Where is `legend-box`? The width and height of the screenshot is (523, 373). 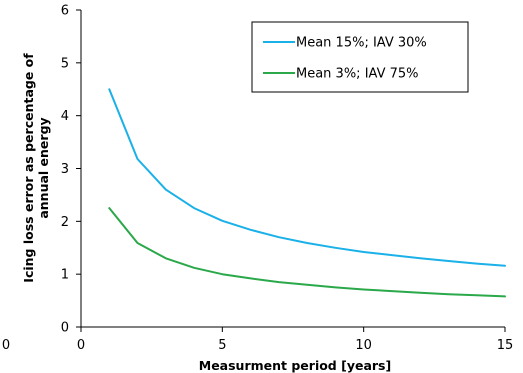
legend-box is located at coordinates (360, 57).